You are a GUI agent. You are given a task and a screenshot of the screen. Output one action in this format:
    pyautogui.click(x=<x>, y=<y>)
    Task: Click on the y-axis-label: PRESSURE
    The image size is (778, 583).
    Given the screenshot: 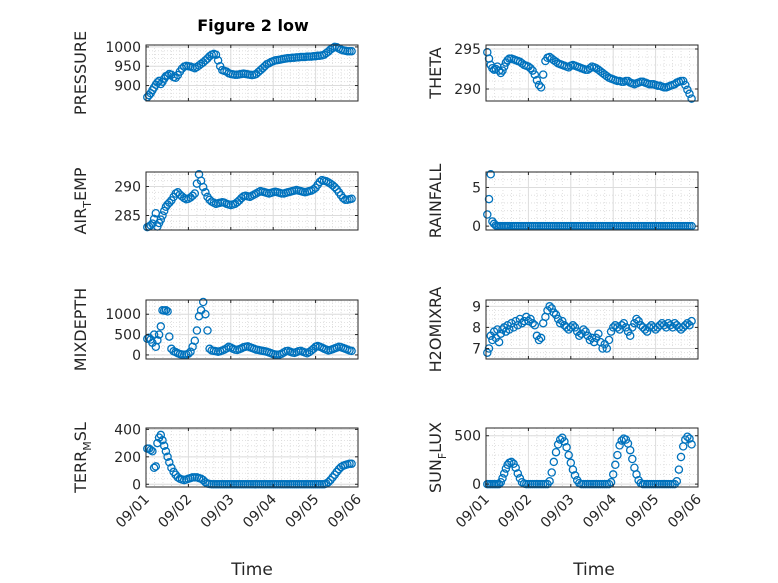 What is the action you would take?
    pyautogui.click(x=80, y=73)
    